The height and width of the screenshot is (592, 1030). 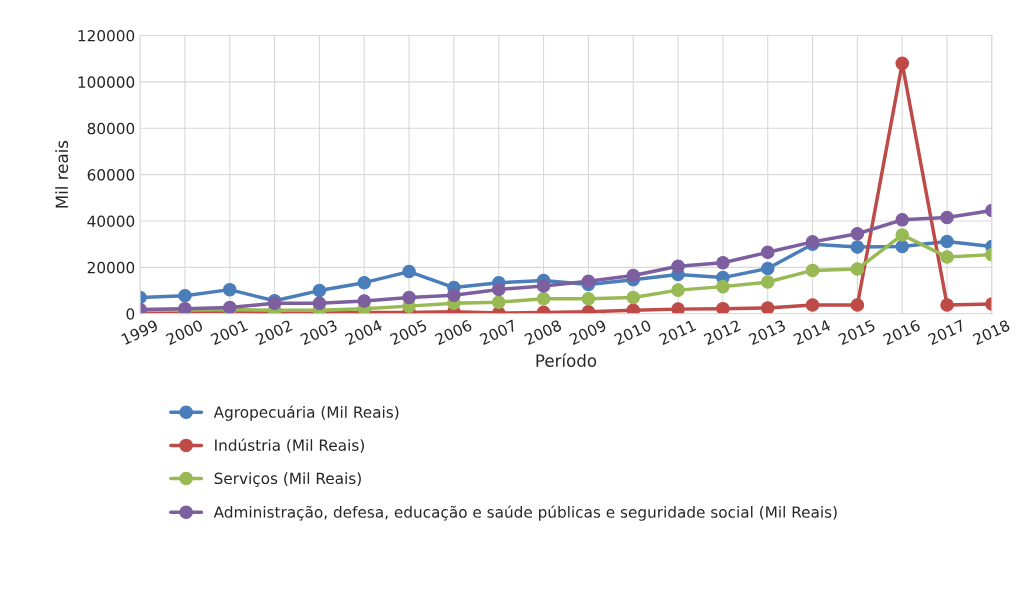 I want to click on x-tick-label: 2000, so click(x=184, y=332).